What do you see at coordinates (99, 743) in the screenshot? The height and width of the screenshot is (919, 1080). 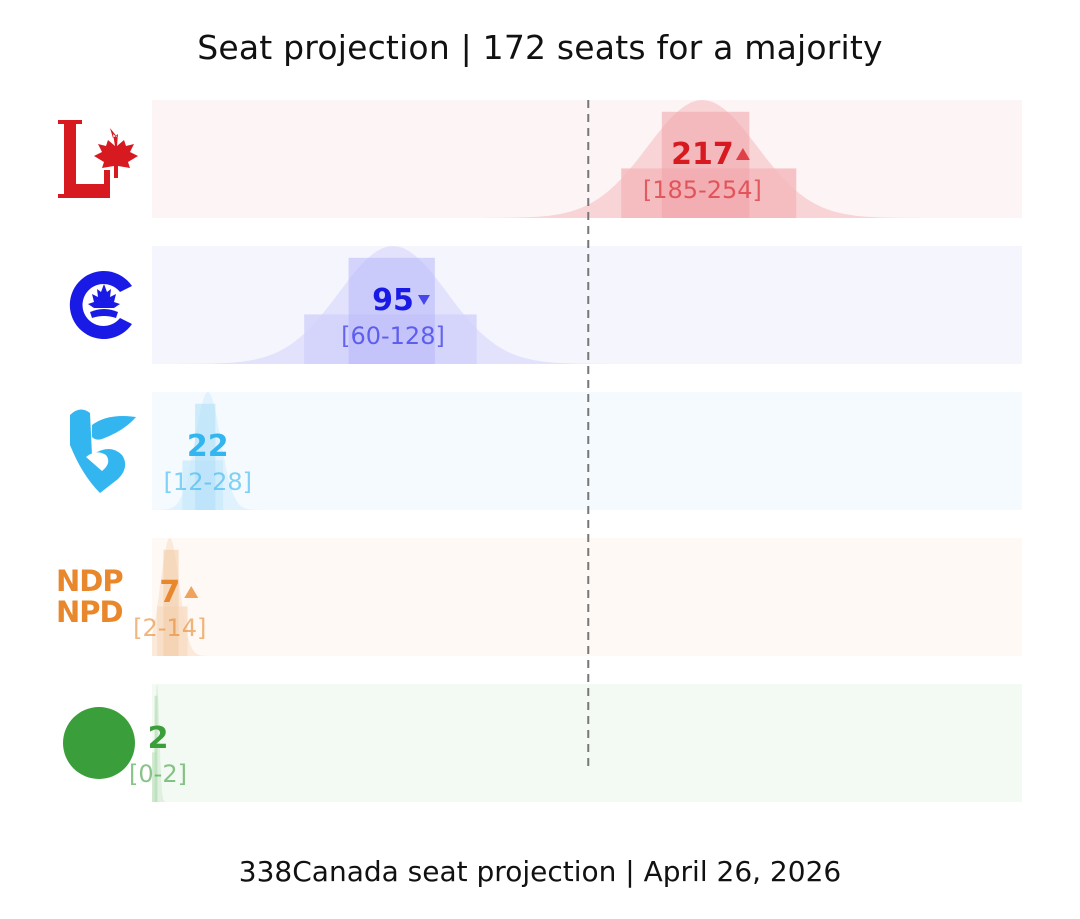 I see `green-logo-icon` at bounding box center [99, 743].